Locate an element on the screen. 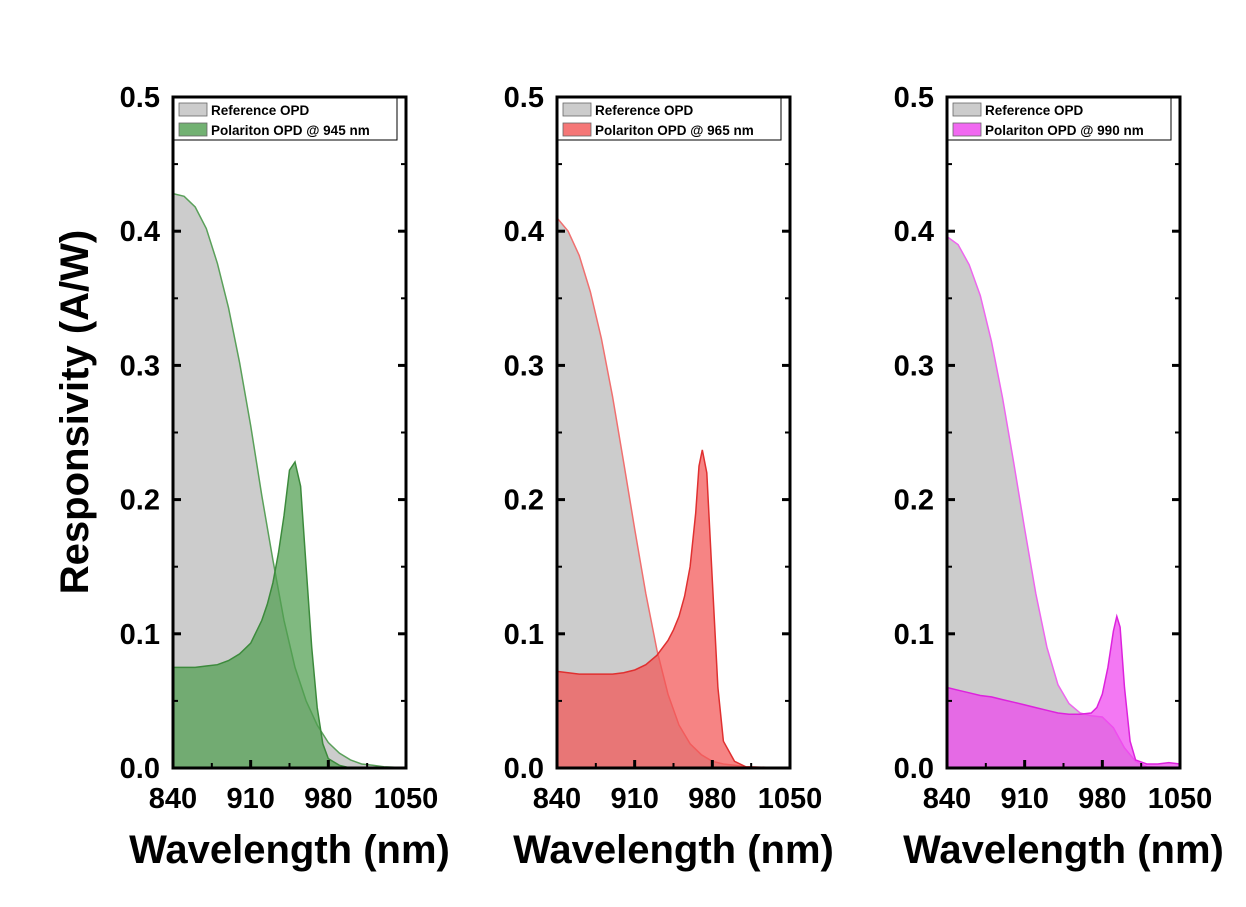 The height and width of the screenshot is (907, 1246). legend-label: Polariton OPD @ 945 nm is located at coordinates (290, 130).